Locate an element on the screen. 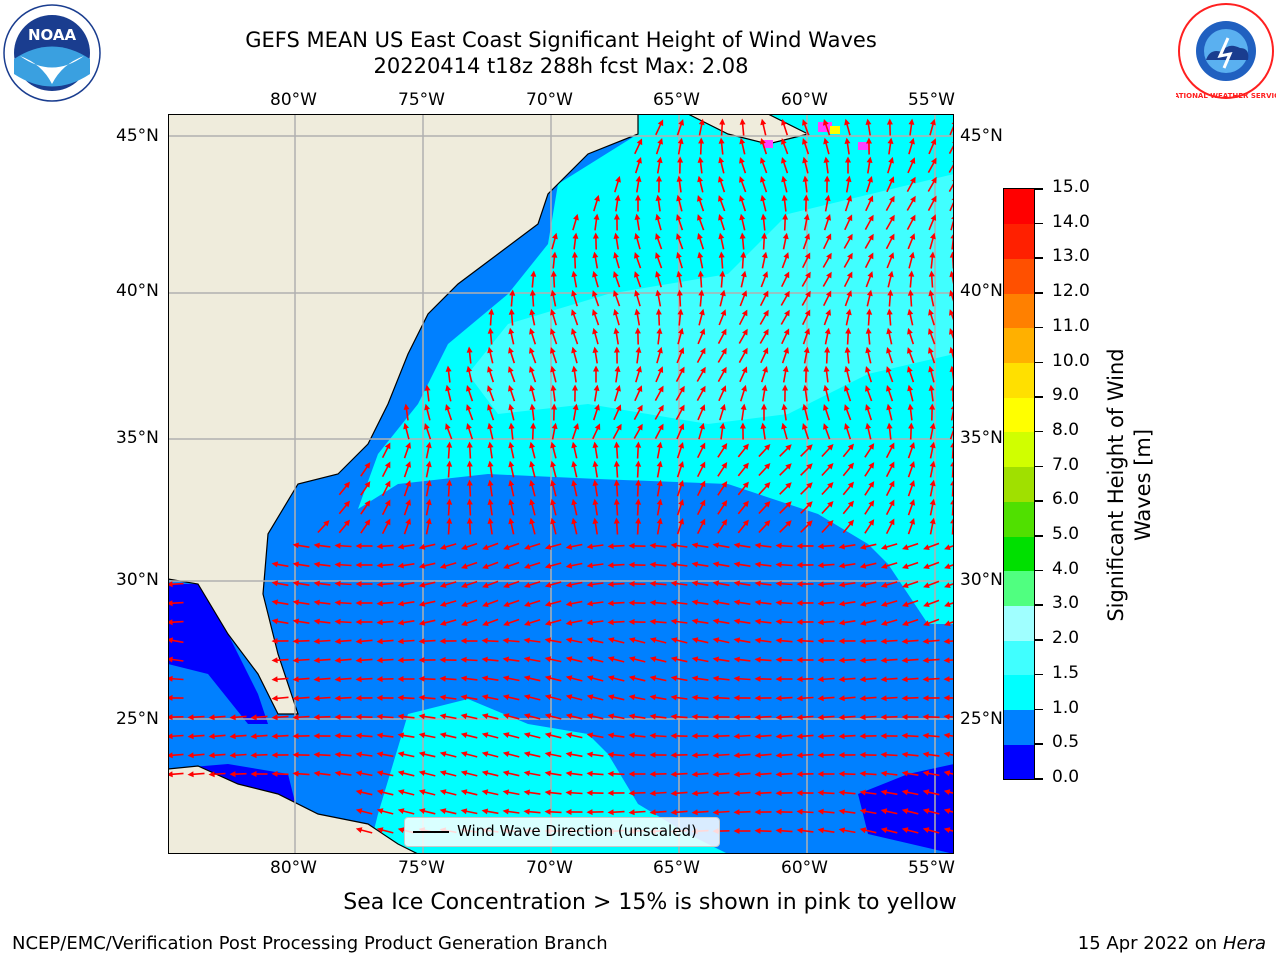 This screenshot has width=1280, height=960. colorbar-tick-label: 1.5 is located at coordinates (1066, 672).